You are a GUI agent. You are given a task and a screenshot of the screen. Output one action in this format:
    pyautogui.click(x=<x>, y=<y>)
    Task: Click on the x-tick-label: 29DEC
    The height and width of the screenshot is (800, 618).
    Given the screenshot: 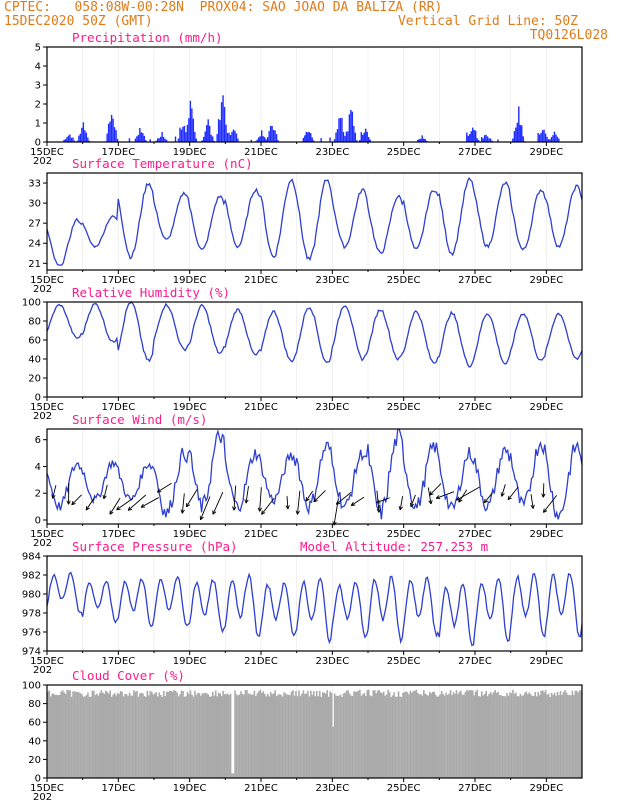 What is the action you would take?
    pyautogui.click(x=546, y=152)
    